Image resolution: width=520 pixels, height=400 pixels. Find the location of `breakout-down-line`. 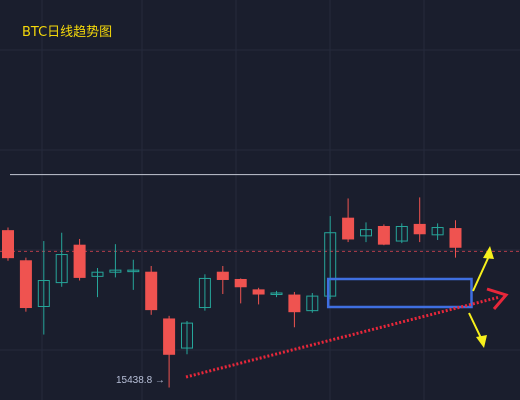

breakout-down-line is located at coordinates (475, 325).